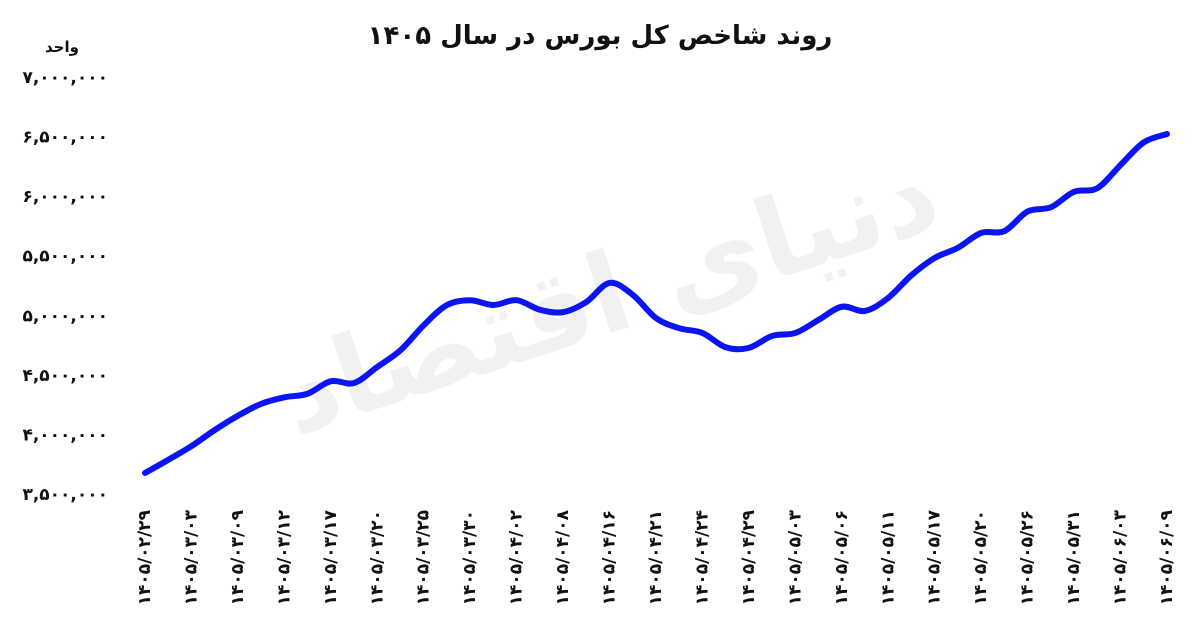 This screenshot has height=636, width=1200. I want to click on x-tick-label: ۱۴۰۵/۰۴/۰۲, so click(517, 557).